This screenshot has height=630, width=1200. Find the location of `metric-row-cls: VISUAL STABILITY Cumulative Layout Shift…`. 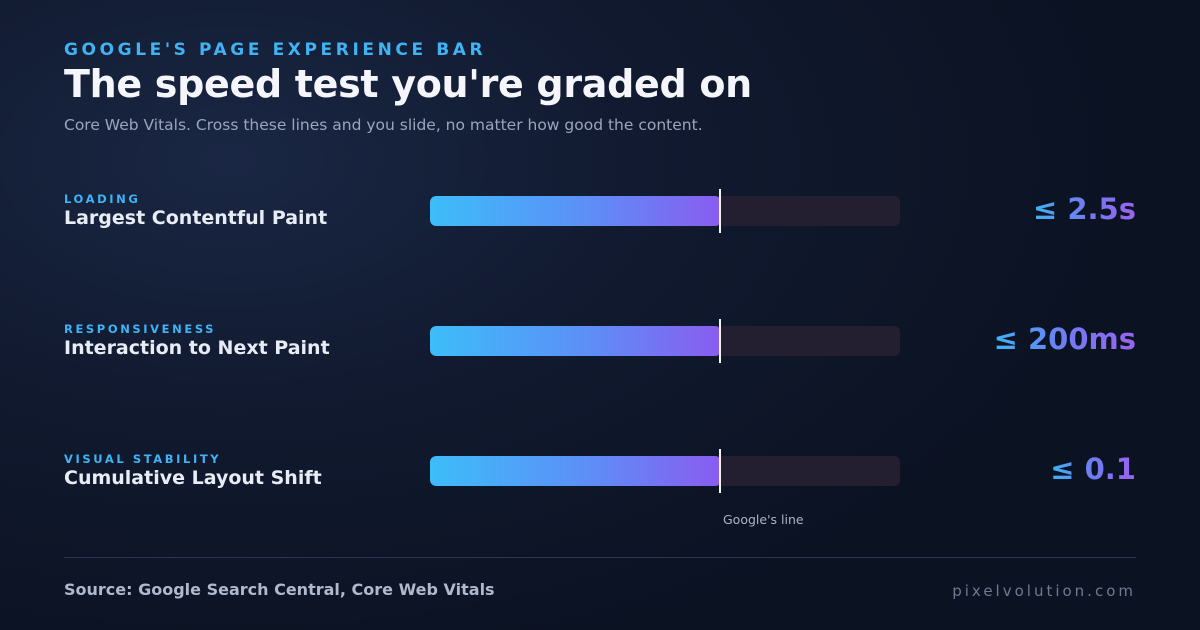

metric-row-cls: VISUAL STABILITY Cumulative Layout Shift… is located at coordinates (600, 480).